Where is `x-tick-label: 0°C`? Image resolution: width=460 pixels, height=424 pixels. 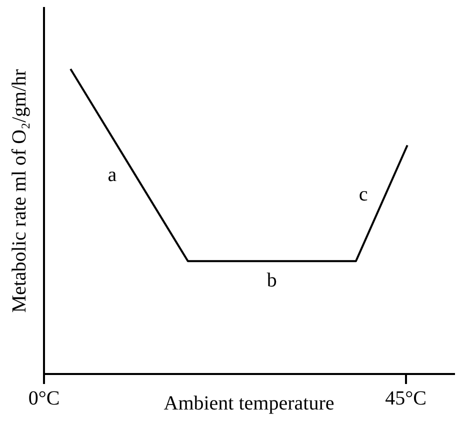 x-tick-label: 0°C is located at coordinates (44, 398).